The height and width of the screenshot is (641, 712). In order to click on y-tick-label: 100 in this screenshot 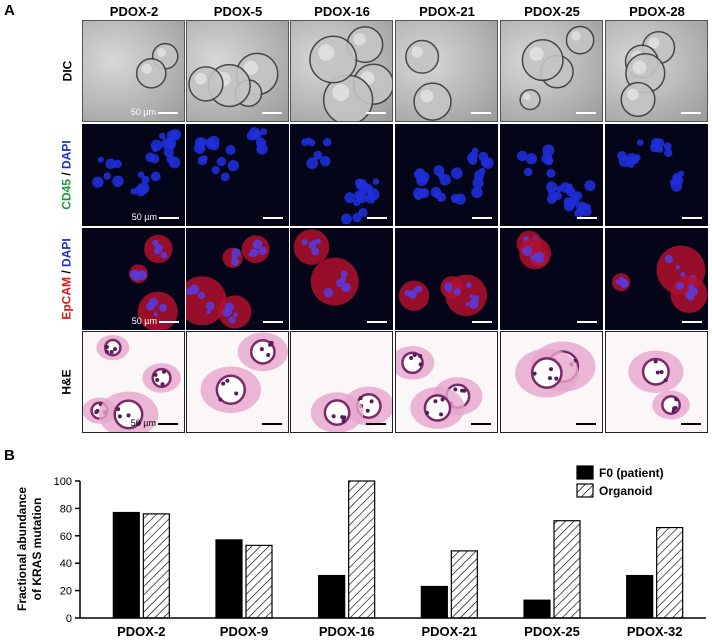, I will do `click(63, 482)`.